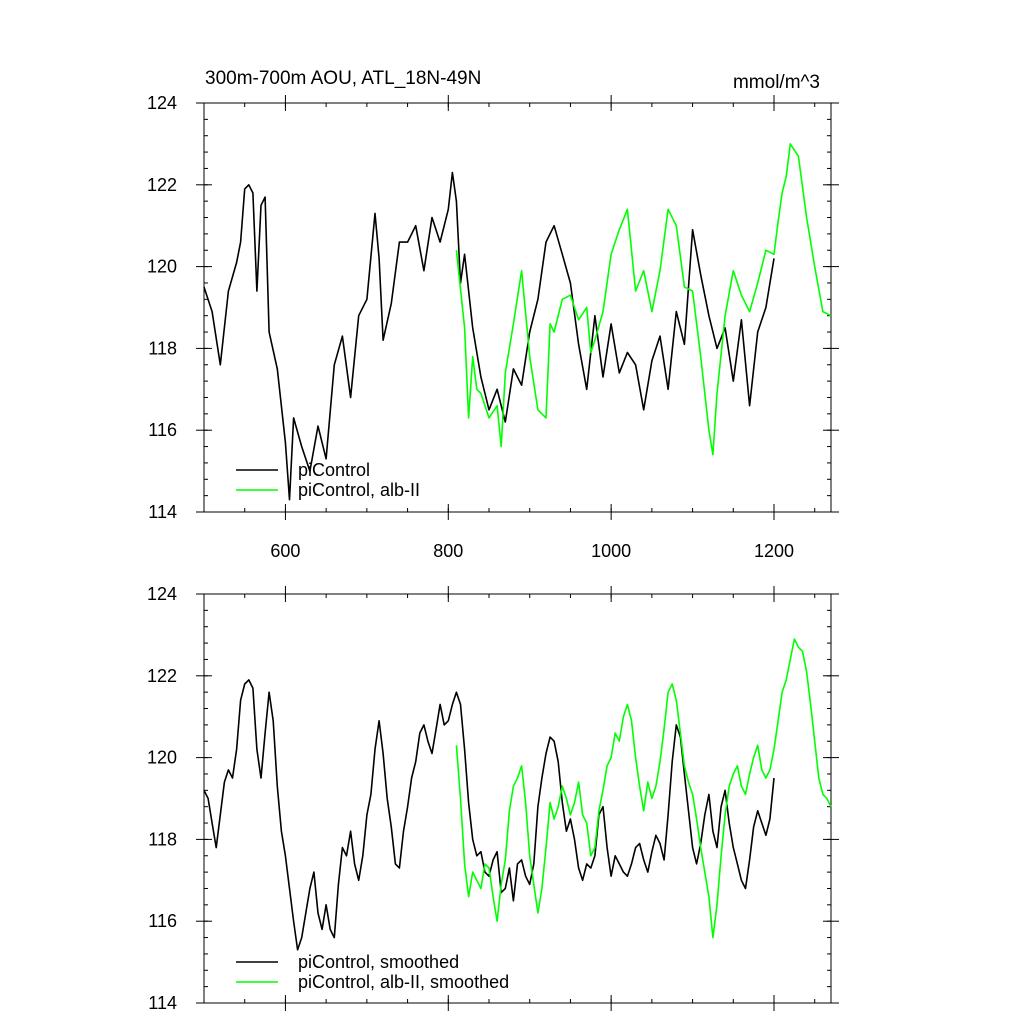 This screenshot has width=1024, height=1024. I want to click on legend-label: piControl, so click(334, 470).